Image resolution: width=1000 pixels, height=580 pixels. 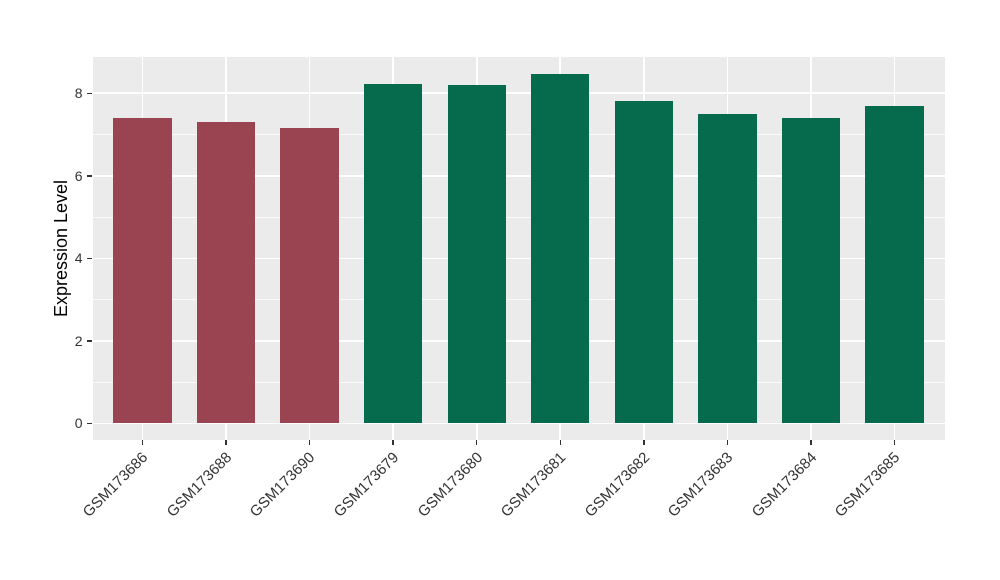 I want to click on bar-GSM173690, so click(x=309, y=275).